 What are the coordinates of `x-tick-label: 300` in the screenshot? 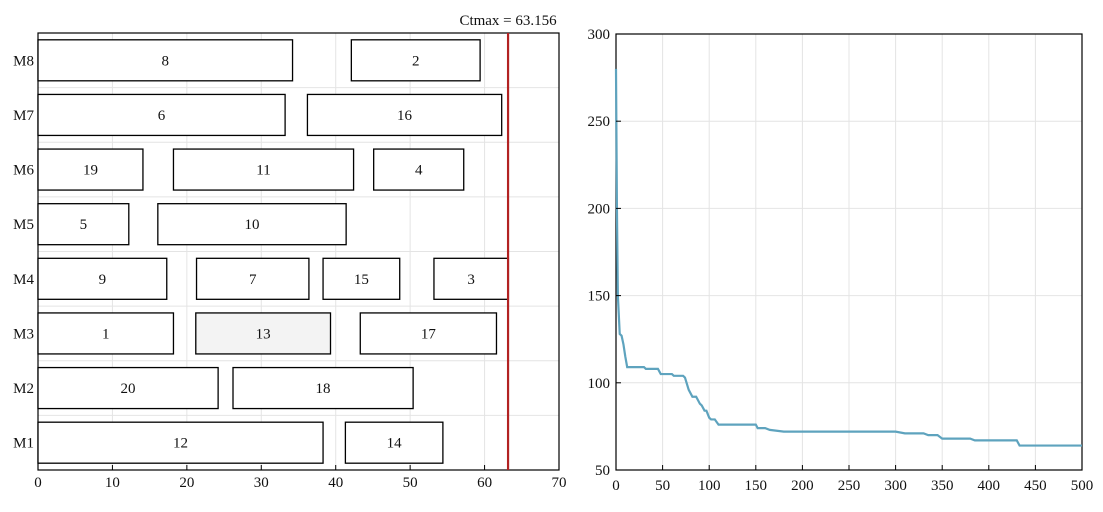 It's located at (895, 486).